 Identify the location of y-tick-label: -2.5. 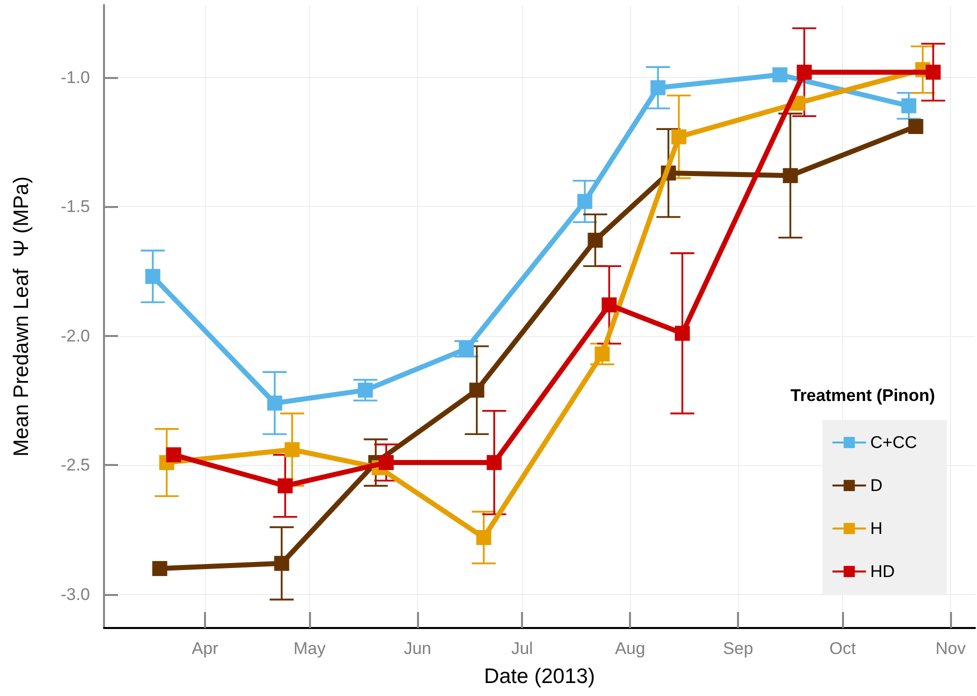
(75, 465).